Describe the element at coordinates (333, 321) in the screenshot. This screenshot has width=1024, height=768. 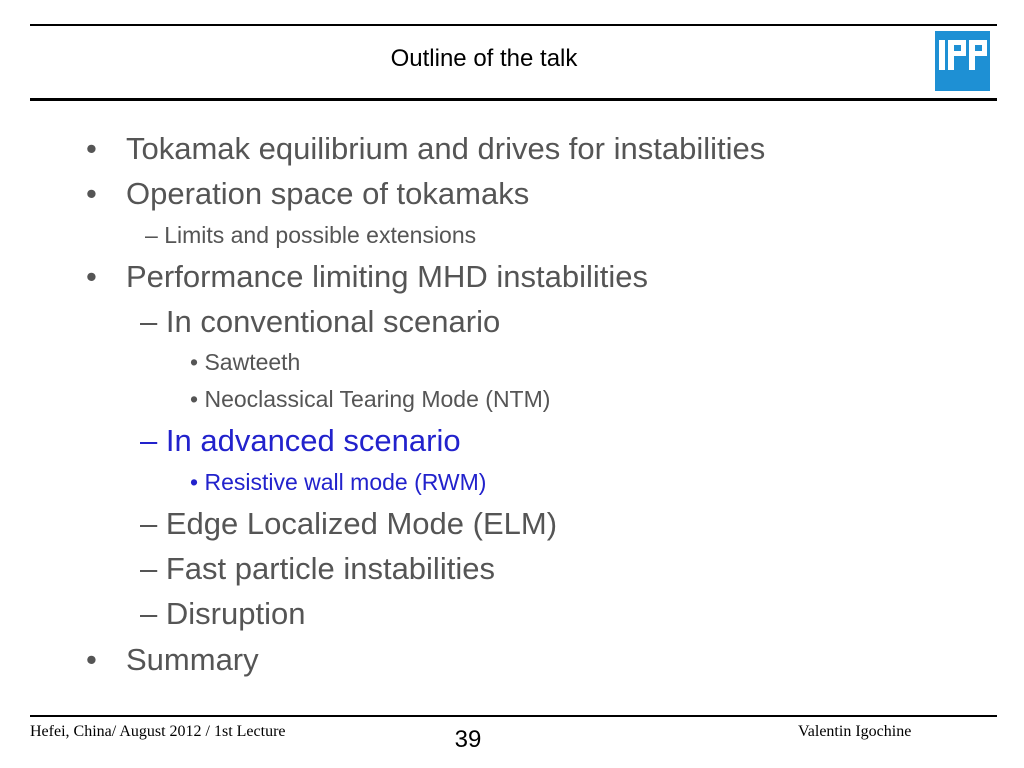
I see `outline-item-text: In conventional scenario` at that location.